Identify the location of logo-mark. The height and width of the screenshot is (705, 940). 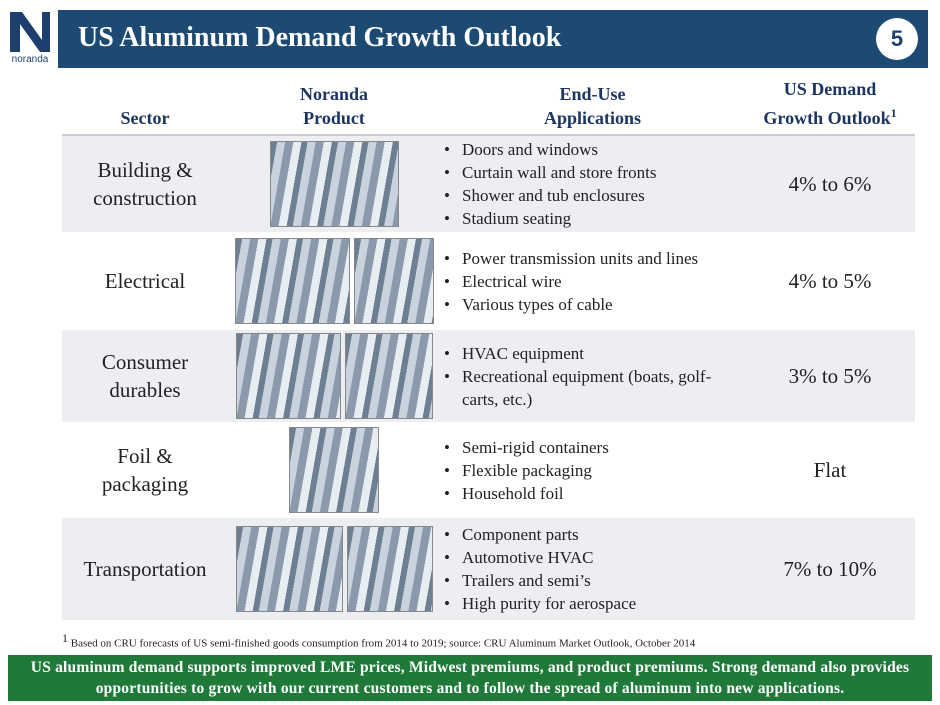
(30, 32).